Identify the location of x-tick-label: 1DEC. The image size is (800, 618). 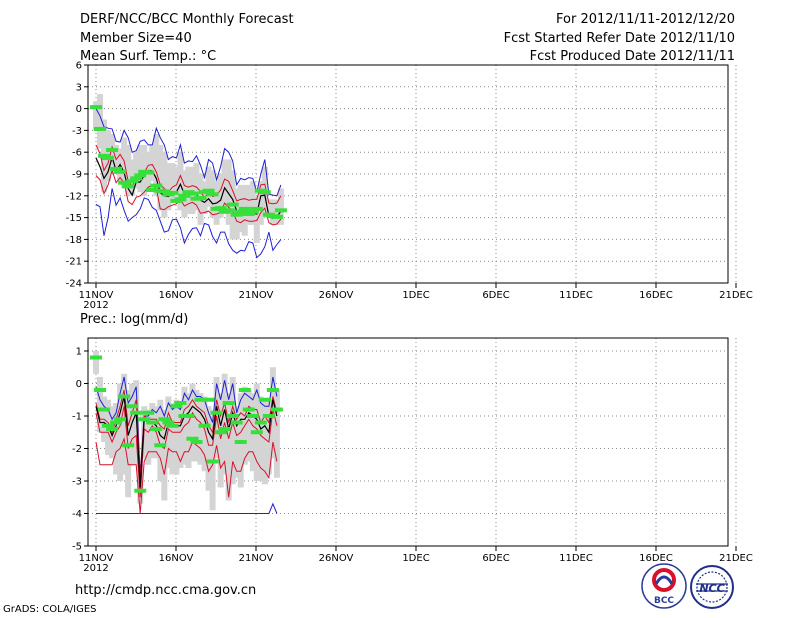
(415, 558).